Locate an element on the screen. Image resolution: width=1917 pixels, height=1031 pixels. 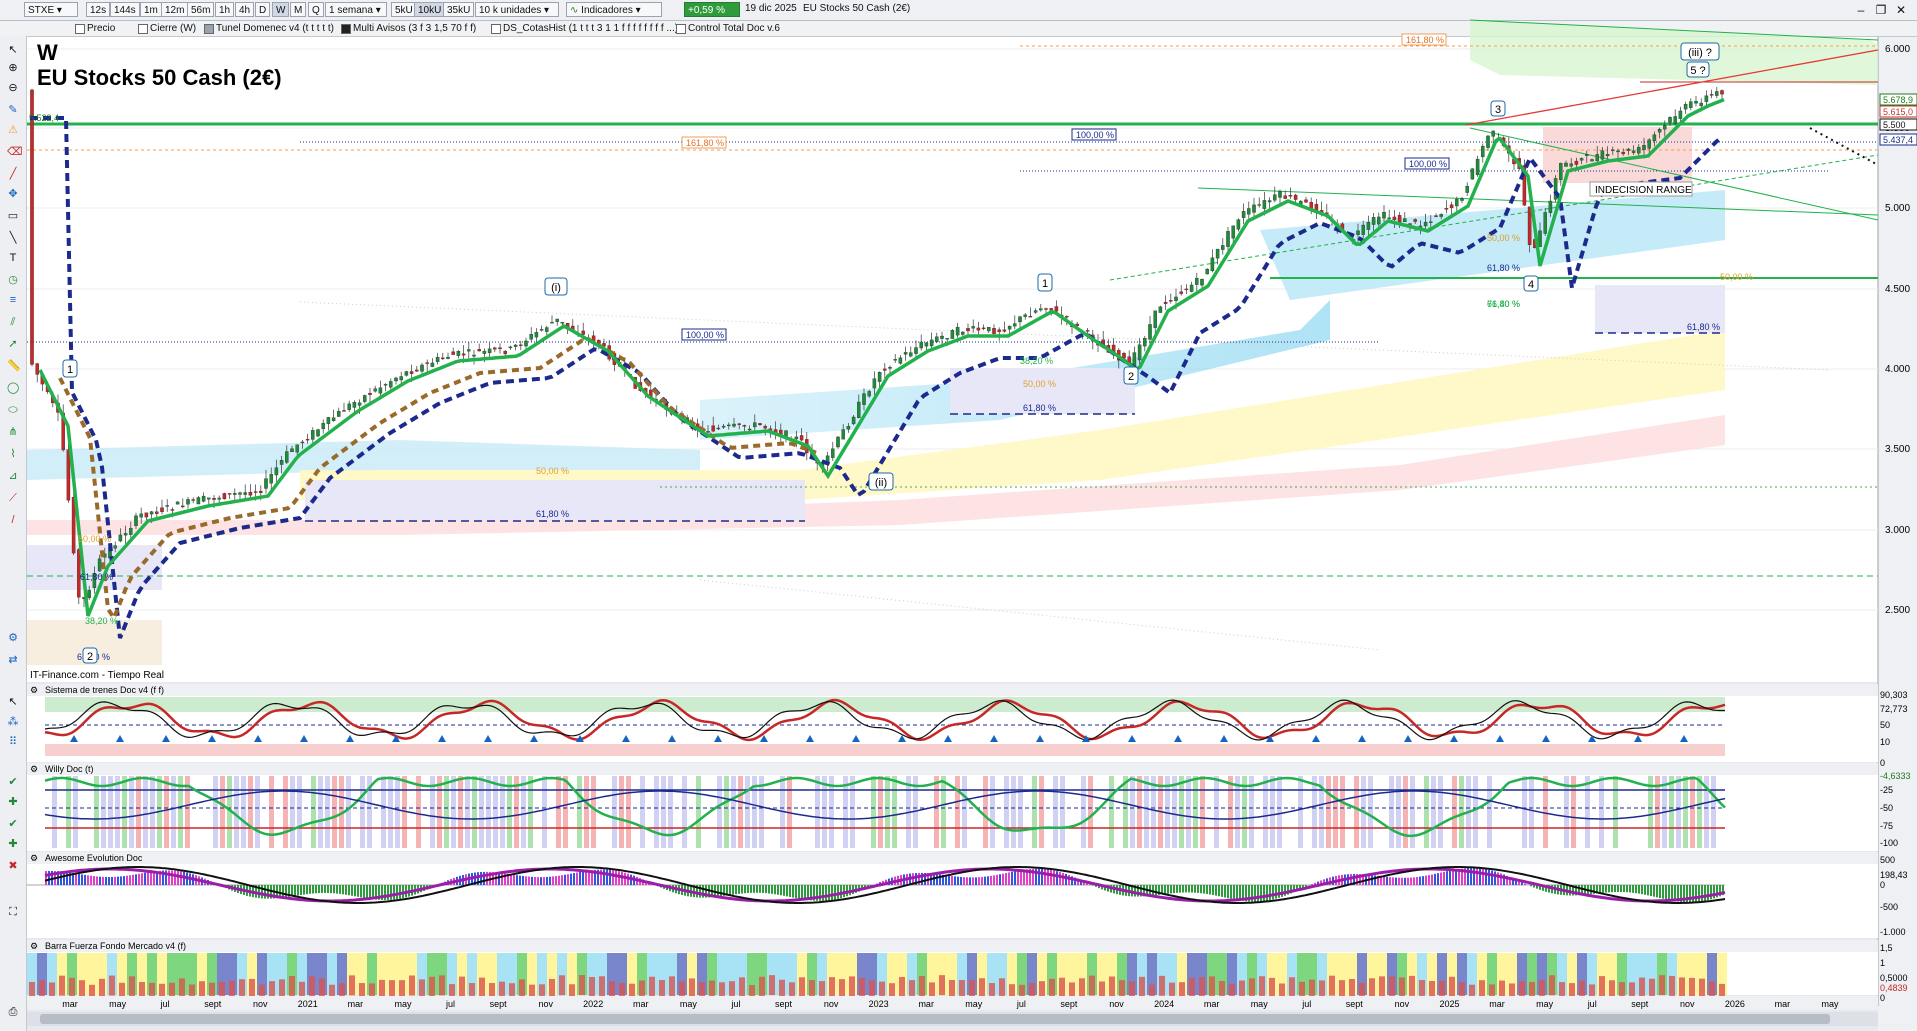
print-icon: ⎙ is located at coordinates (13, 1012).